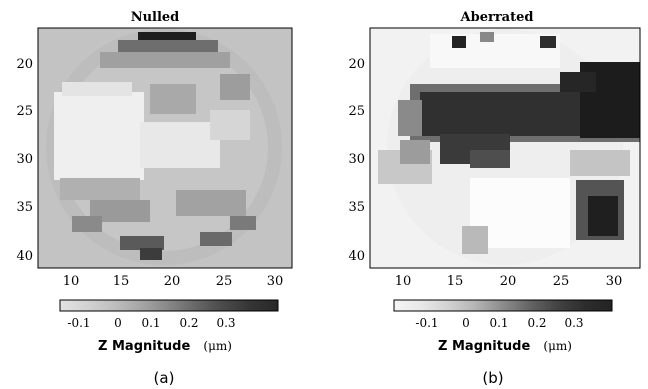 Image resolution: width=648 pixels, height=389 pixels. What do you see at coordinates (497, 17) in the screenshot?
I see `panel-b-title: Aberrated` at bounding box center [497, 17].